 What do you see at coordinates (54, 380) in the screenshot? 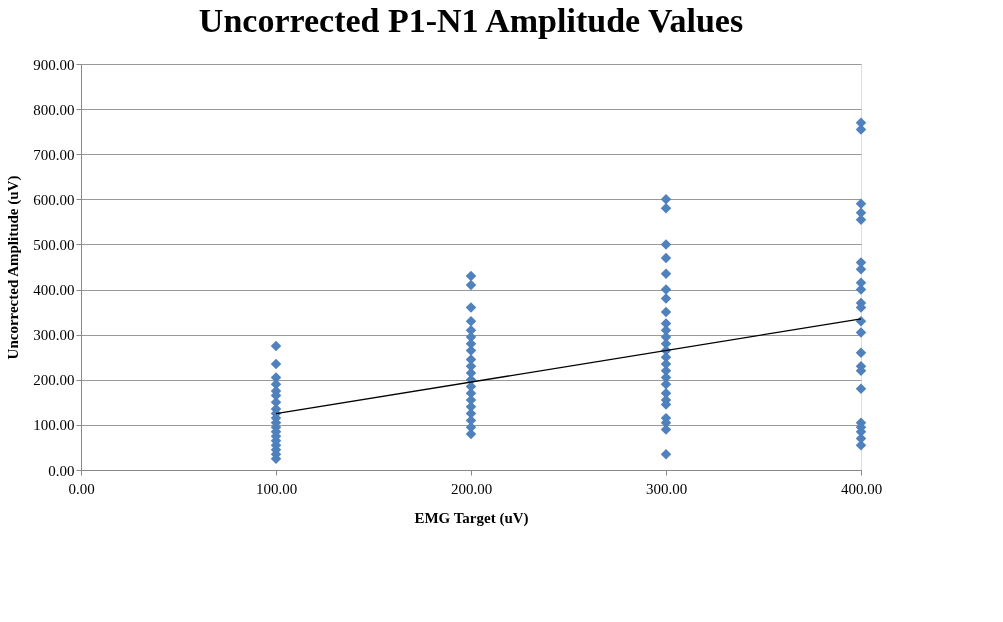
I see `y-tick-label: 200.00` at bounding box center [54, 380].